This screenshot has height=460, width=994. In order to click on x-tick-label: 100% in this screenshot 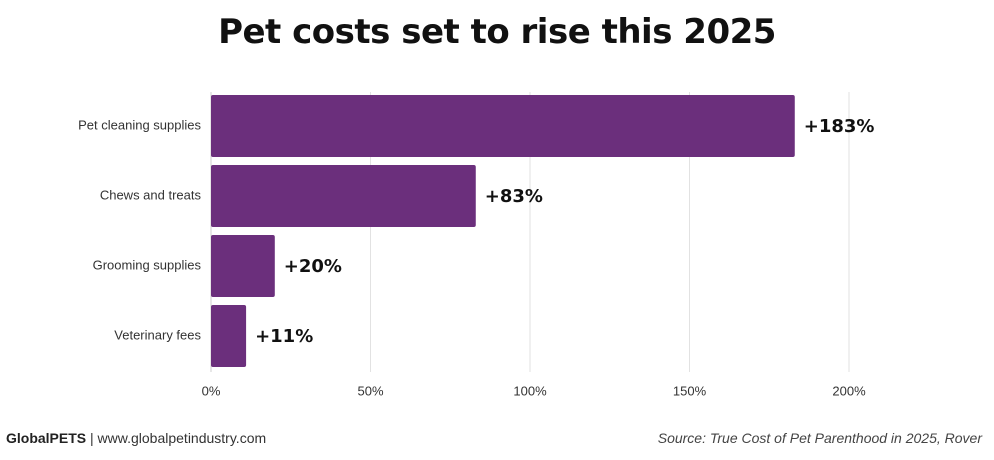, I will do `click(530, 391)`.